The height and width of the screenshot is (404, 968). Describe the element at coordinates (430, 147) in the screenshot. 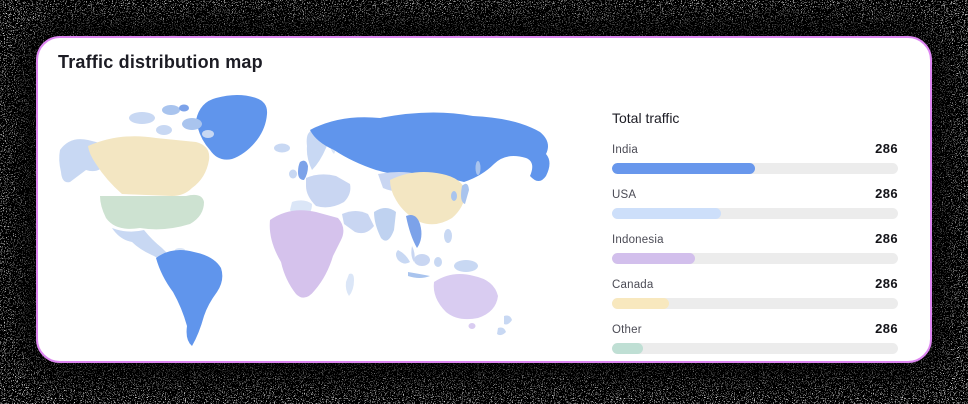

I see `map-region-russia` at that location.